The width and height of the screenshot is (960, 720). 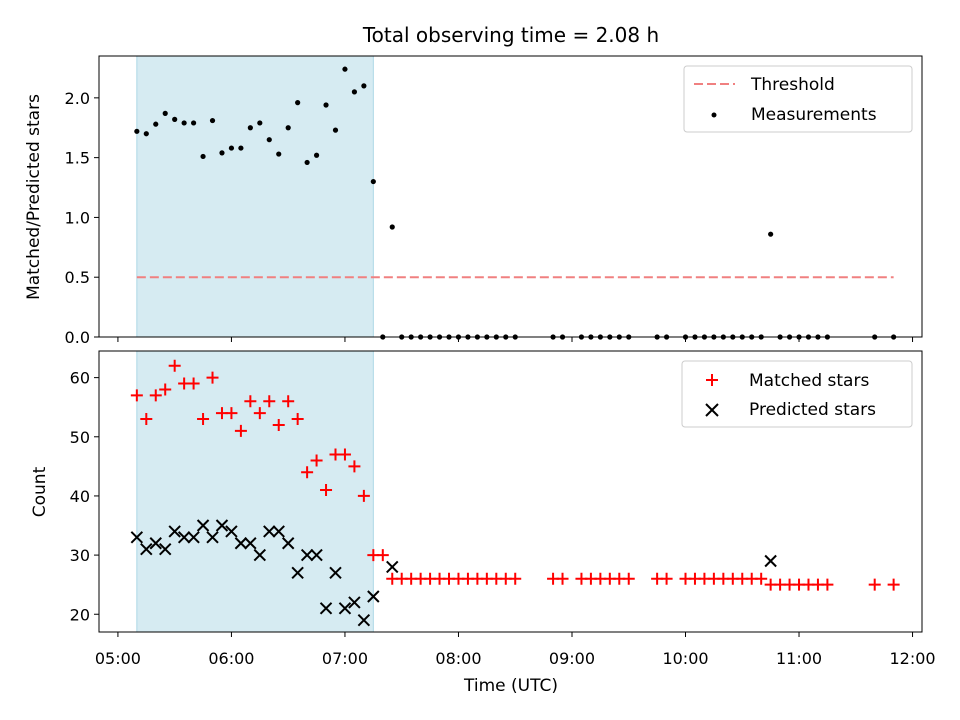 I want to click on x-tick-label: 05:00, so click(x=118, y=658).